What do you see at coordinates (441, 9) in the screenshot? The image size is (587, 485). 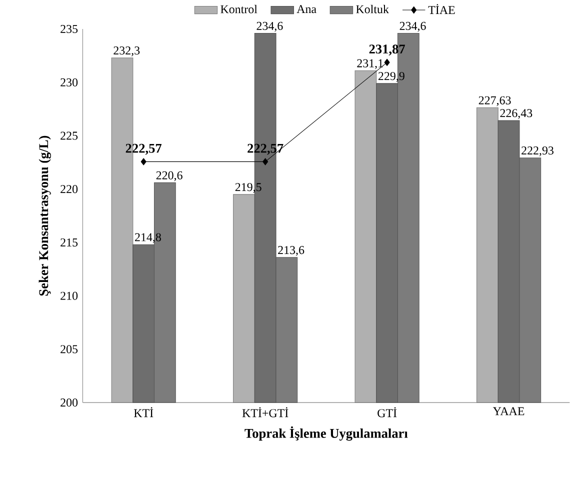 I see `legend-label: TİAE` at bounding box center [441, 9].